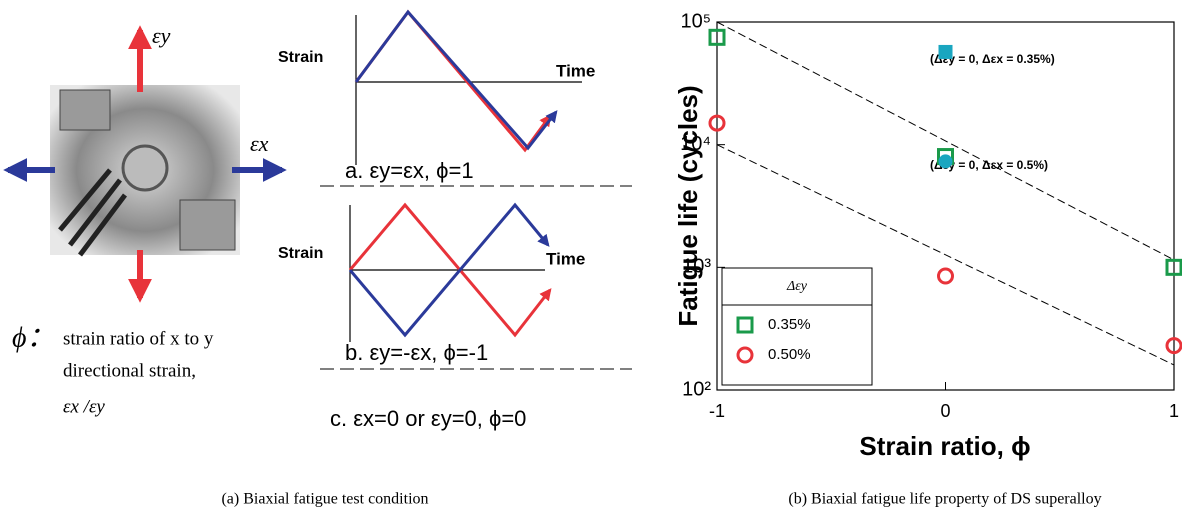 Image resolution: width=1182 pixels, height=525 pixels. I want to click on label: ϕ：, so click(33, 337).